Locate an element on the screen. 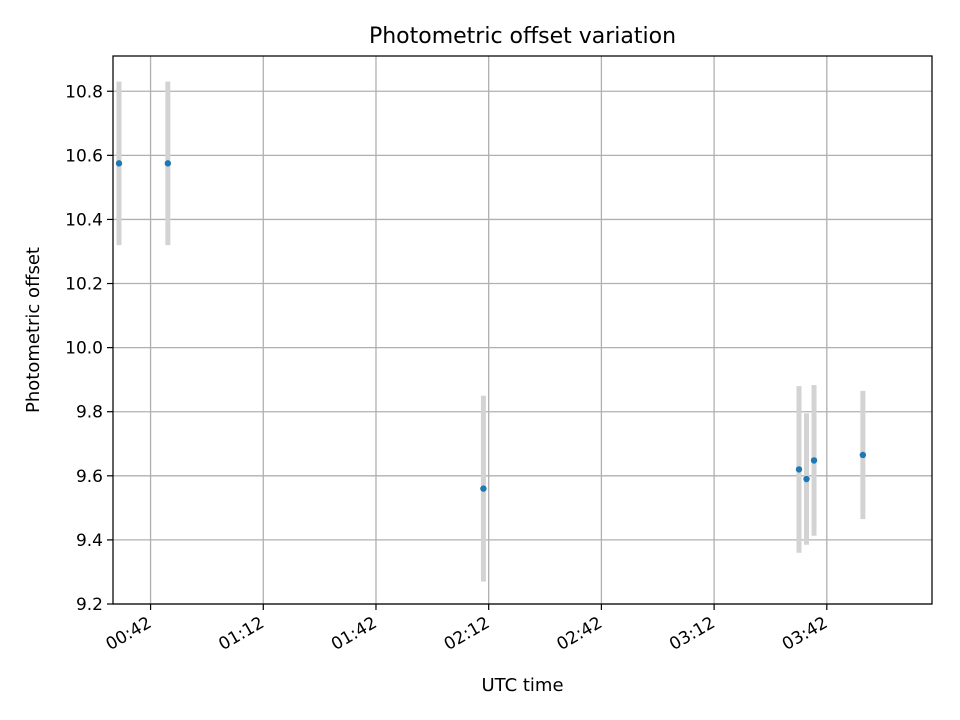 The width and height of the screenshot is (960, 720). y-tick-label: 9.6 is located at coordinates (89, 477).